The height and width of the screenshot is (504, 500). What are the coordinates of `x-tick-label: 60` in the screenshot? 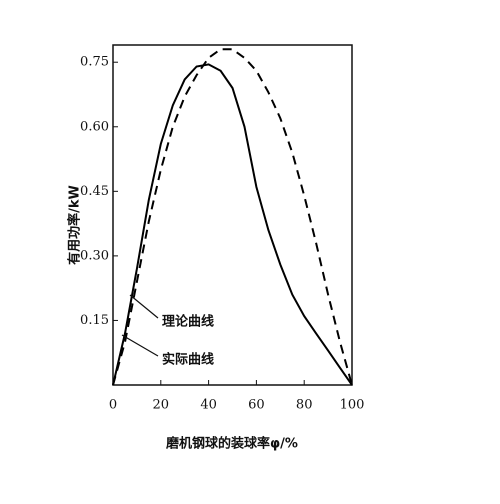 It's located at (256, 405).